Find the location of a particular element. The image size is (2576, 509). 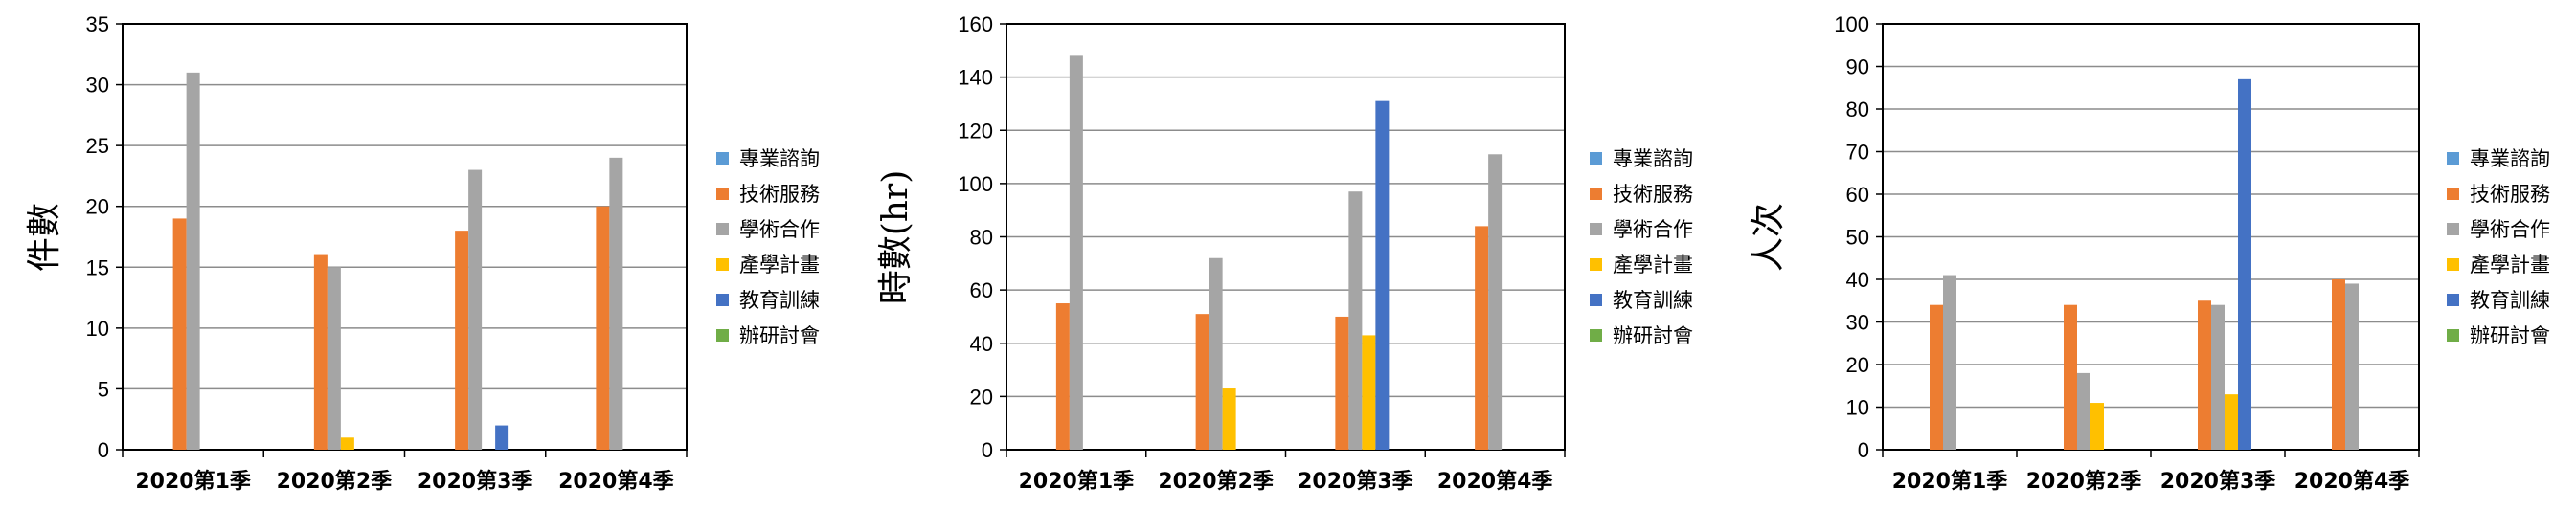

y-axis-label: 時數(hr) is located at coordinates (895, 237).